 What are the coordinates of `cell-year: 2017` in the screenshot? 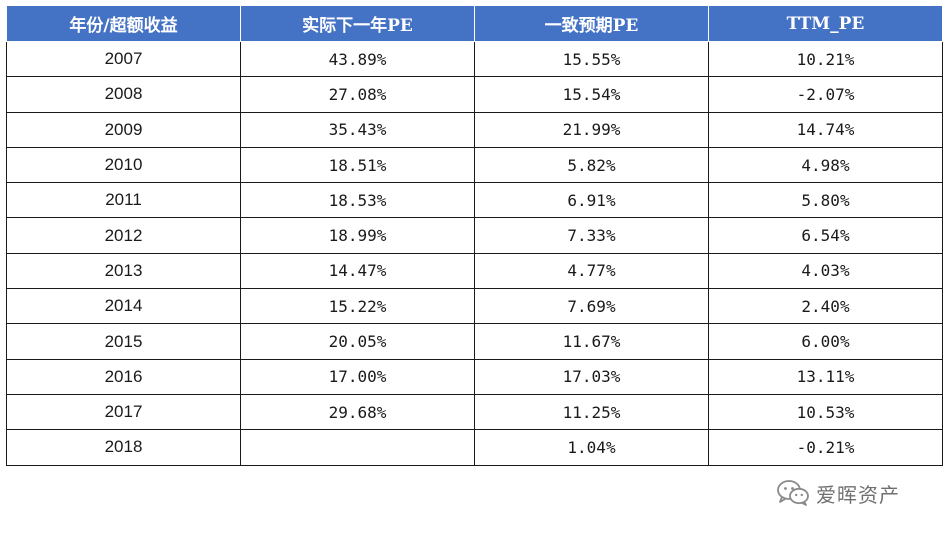 It's located at (123, 412).